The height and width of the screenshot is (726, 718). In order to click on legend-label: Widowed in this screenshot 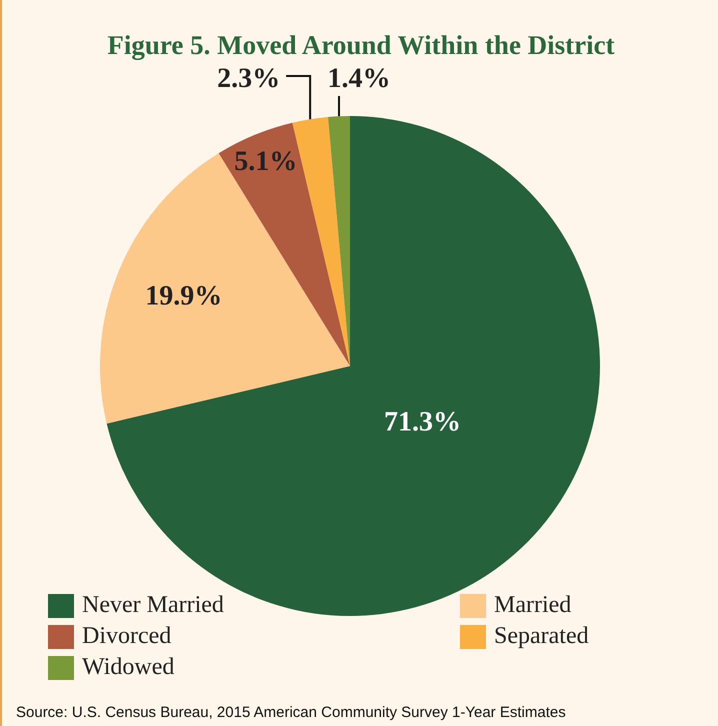, I will do `click(128, 667)`.